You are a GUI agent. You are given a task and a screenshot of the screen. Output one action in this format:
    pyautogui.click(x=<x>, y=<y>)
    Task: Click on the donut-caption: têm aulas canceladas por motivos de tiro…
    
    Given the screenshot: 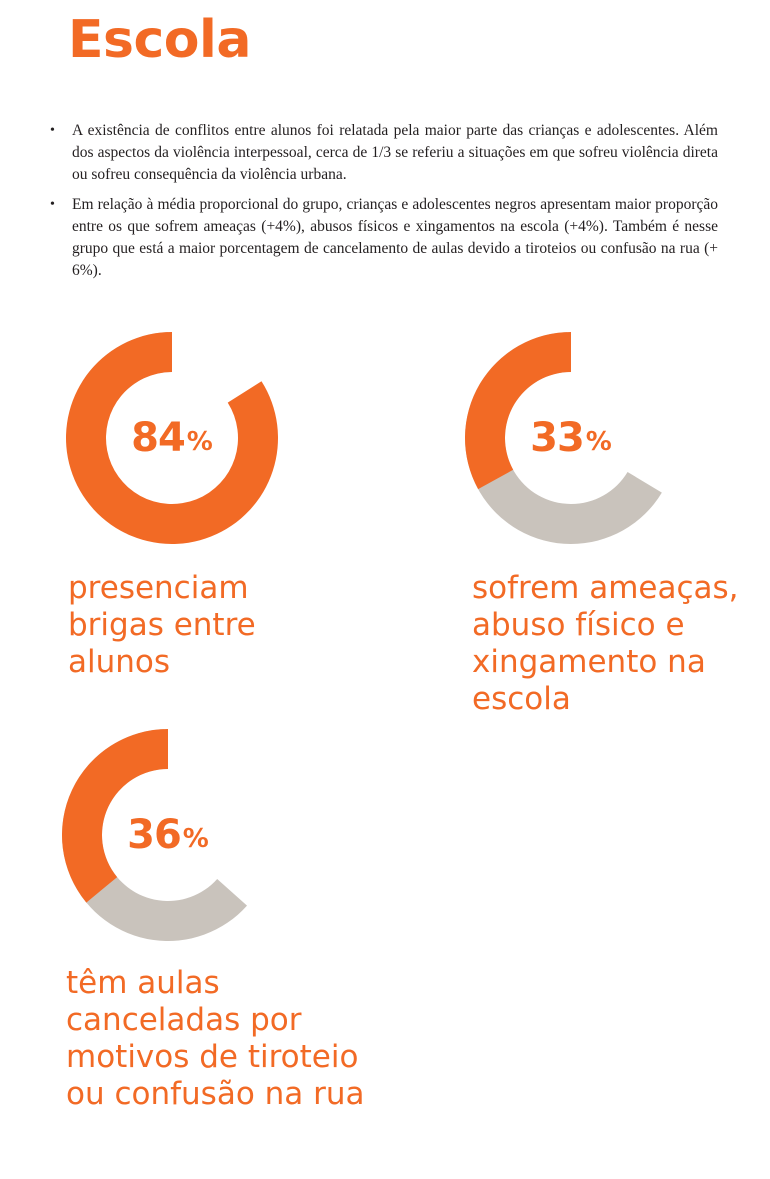 What is the action you would take?
    pyautogui.click(x=215, y=1038)
    